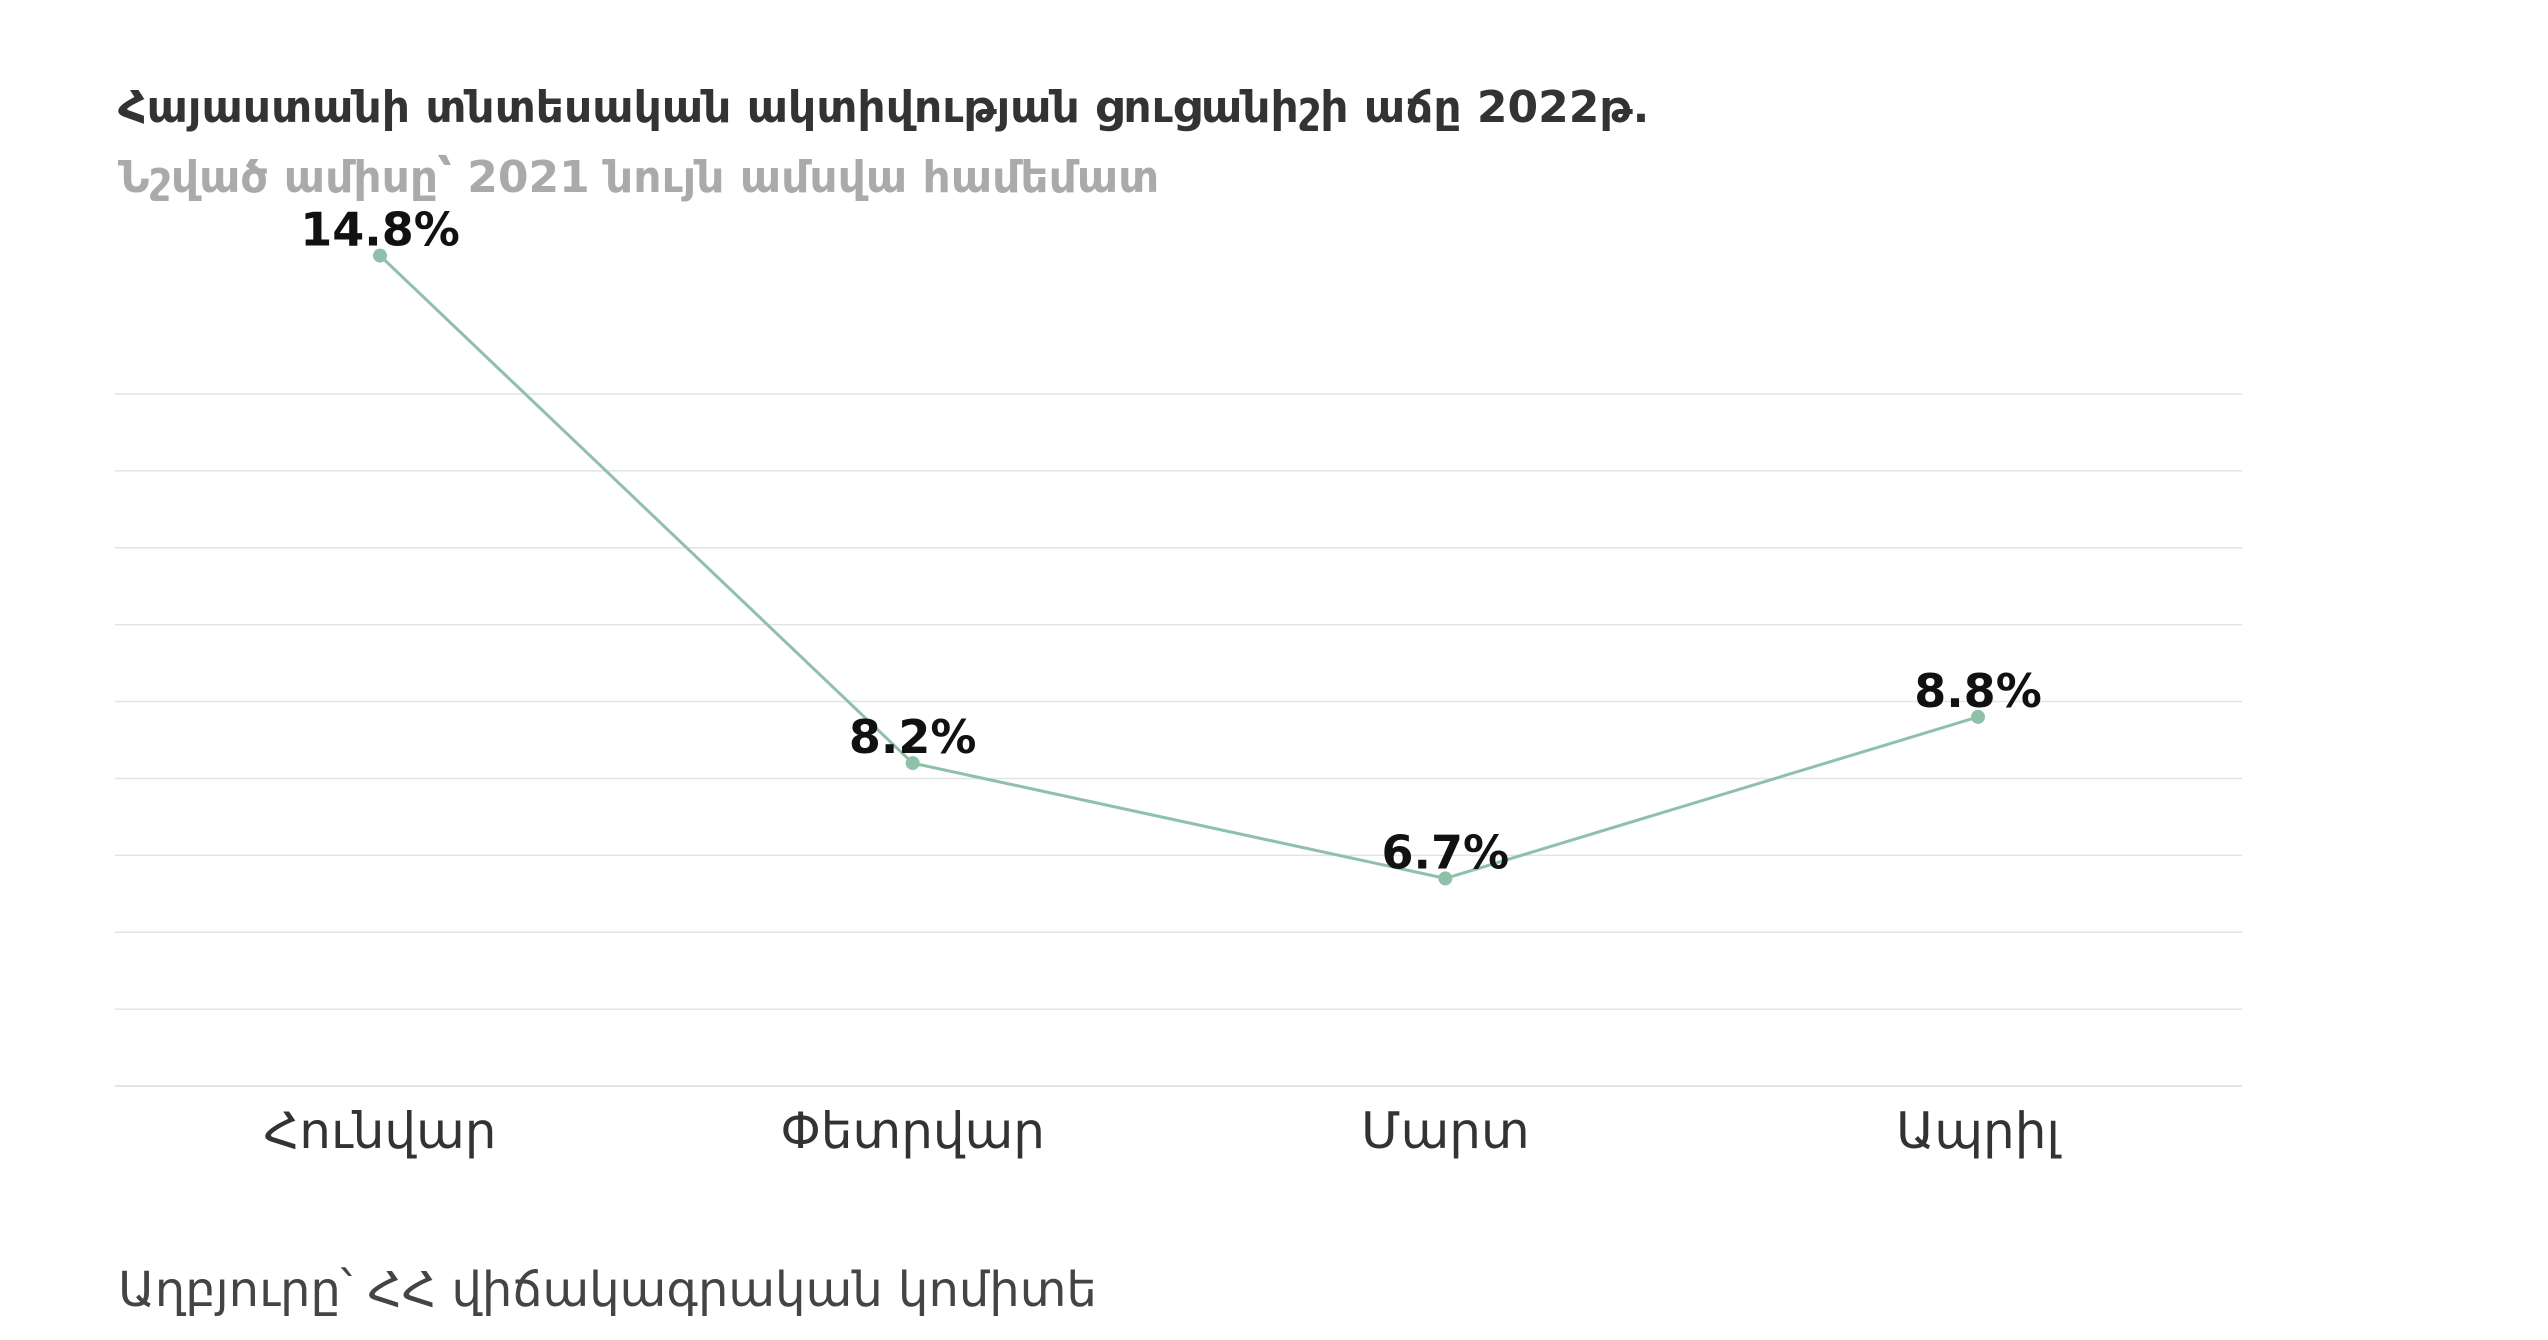 The height and width of the screenshot is (1340, 2548). What do you see at coordinates (1163, 1131) in the screenshot?
I see `x-axis-tick-labels: Հունվար Փետրվար Մարտ Ապրիլ` at bounding box center [1163, 1131].